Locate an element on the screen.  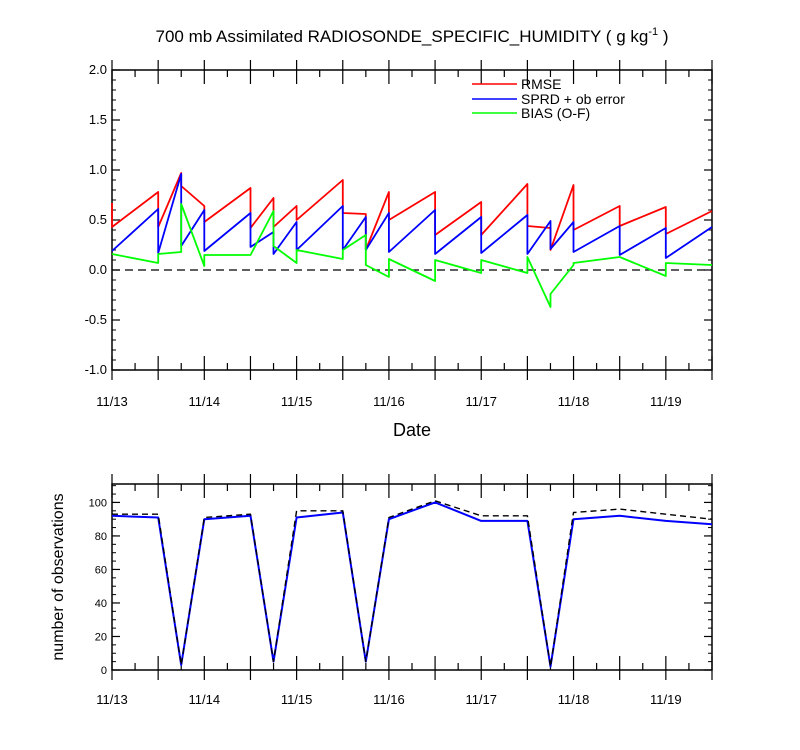
y-tick-label: 100 is located at coordinates (98, 503).